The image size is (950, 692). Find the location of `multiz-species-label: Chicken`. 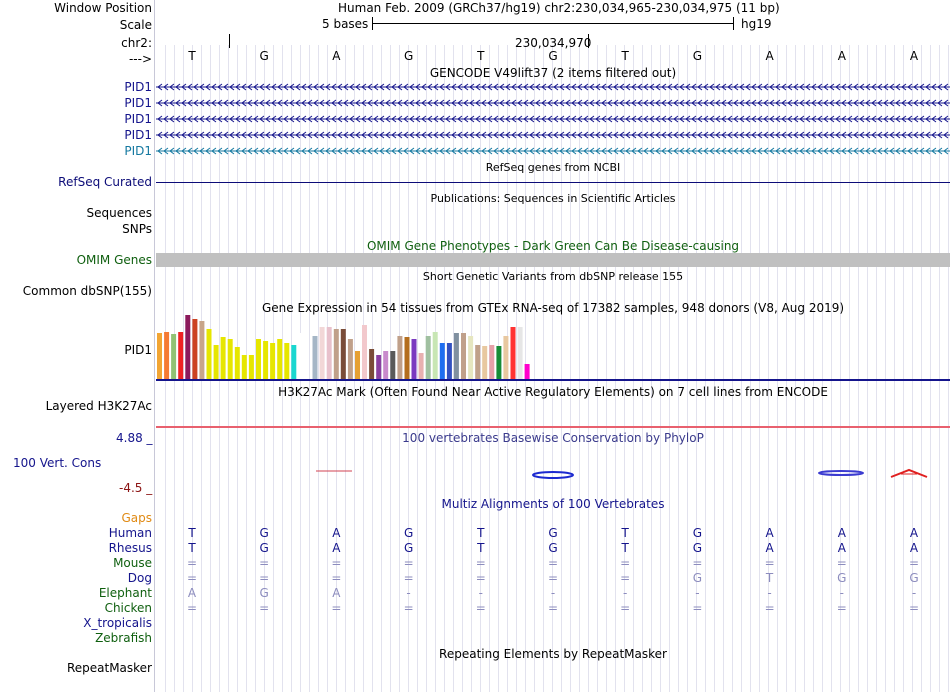

multiz-species-label: Chicken is located at coordinates (128, 608).